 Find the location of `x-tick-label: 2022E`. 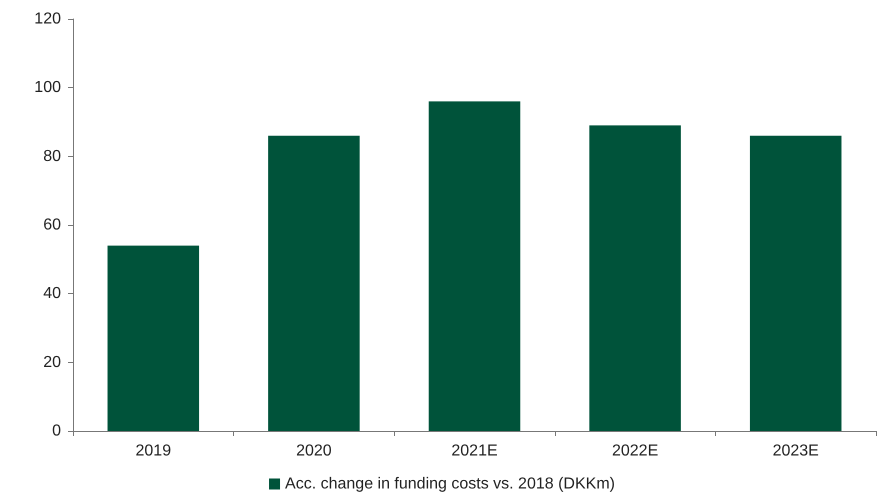

x-tick-label: 2022E is located at coordinates (635, 451).